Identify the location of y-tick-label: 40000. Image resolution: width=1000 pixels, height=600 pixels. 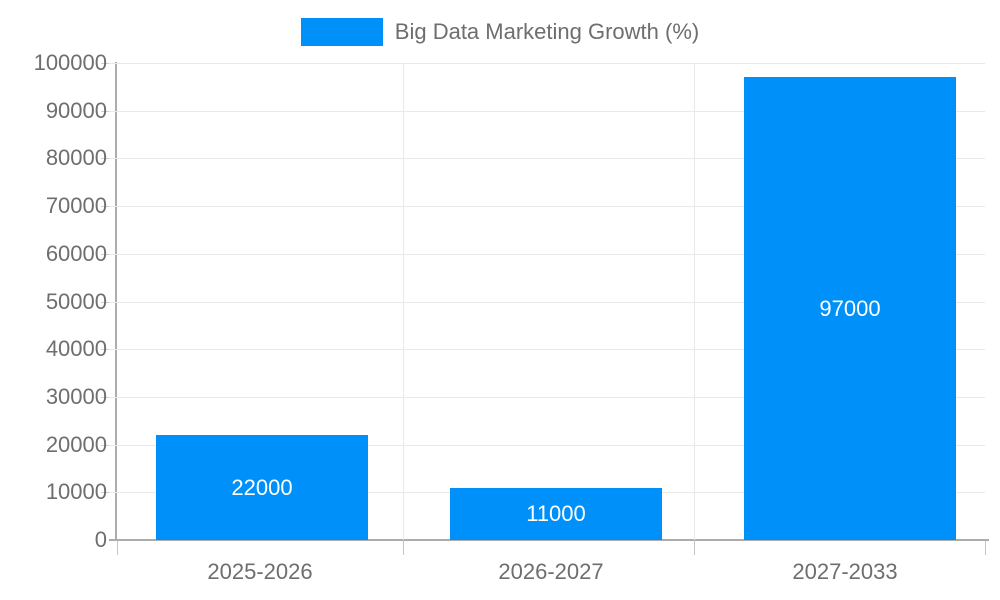
(76, 349).